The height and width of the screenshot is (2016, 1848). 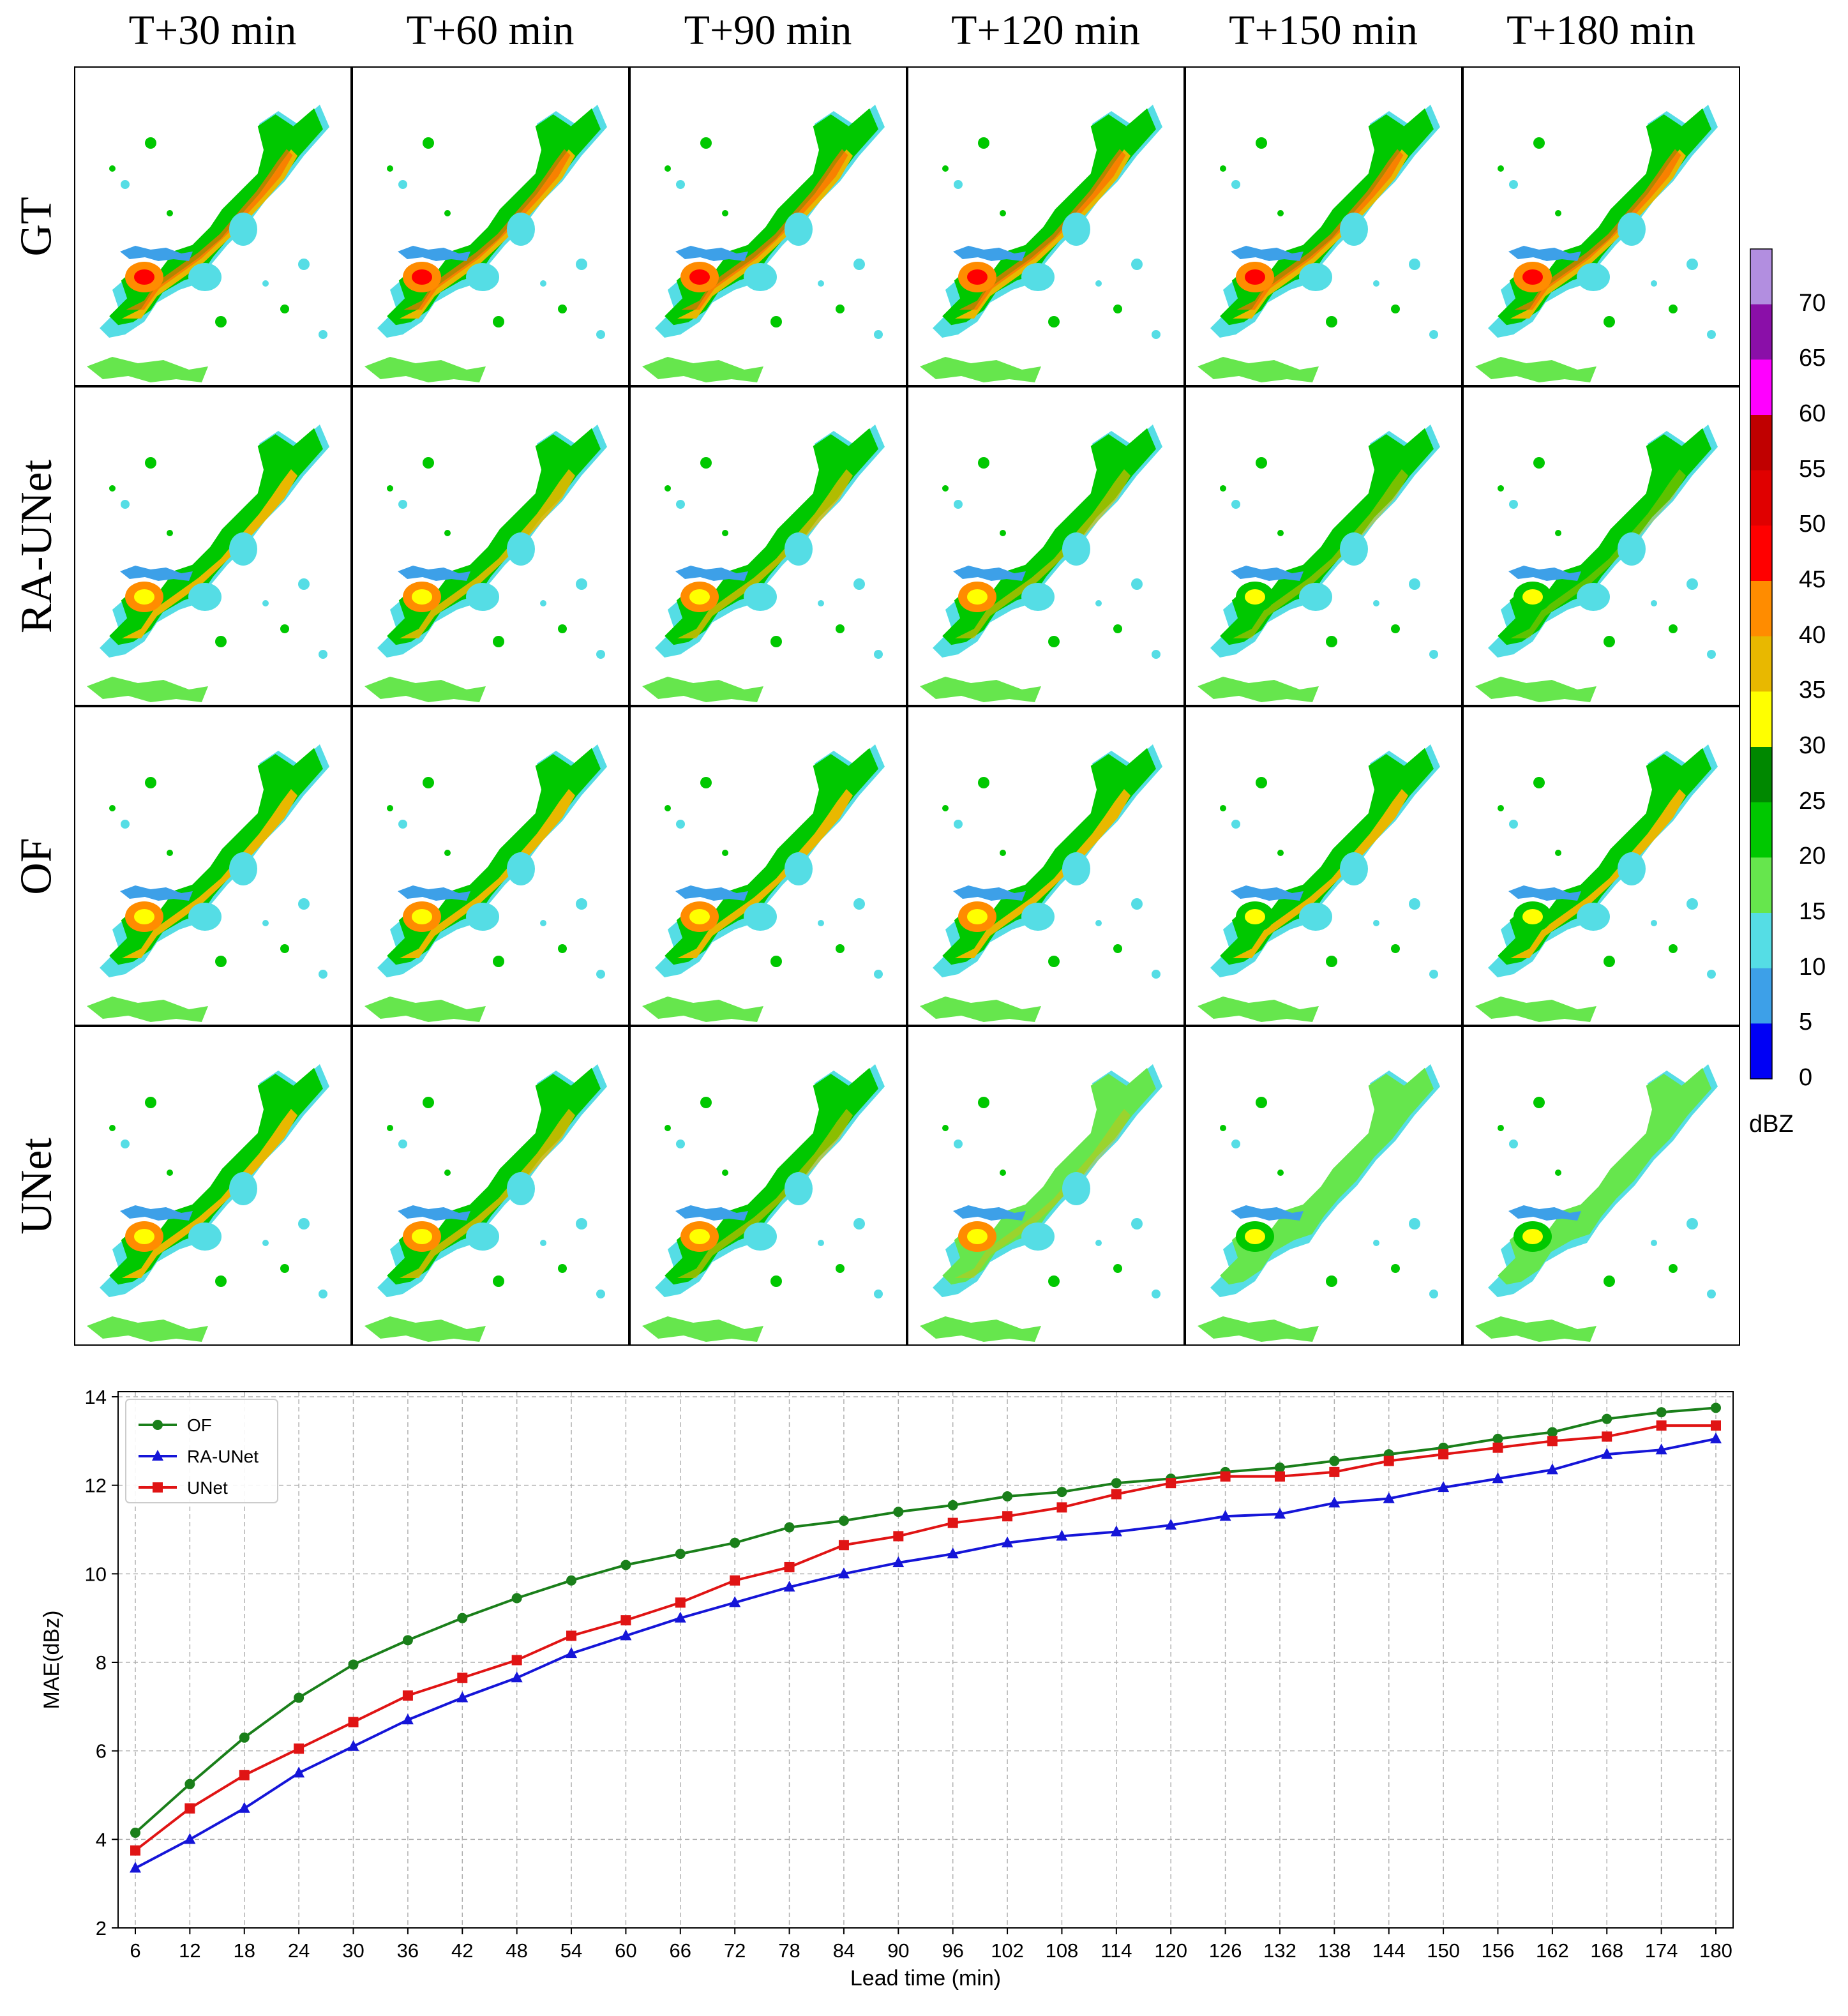 What do you see at coordinates (1812, 856) in the screenshot?
I see `colorbar-label: 20` at bounding box center [1812, 856].